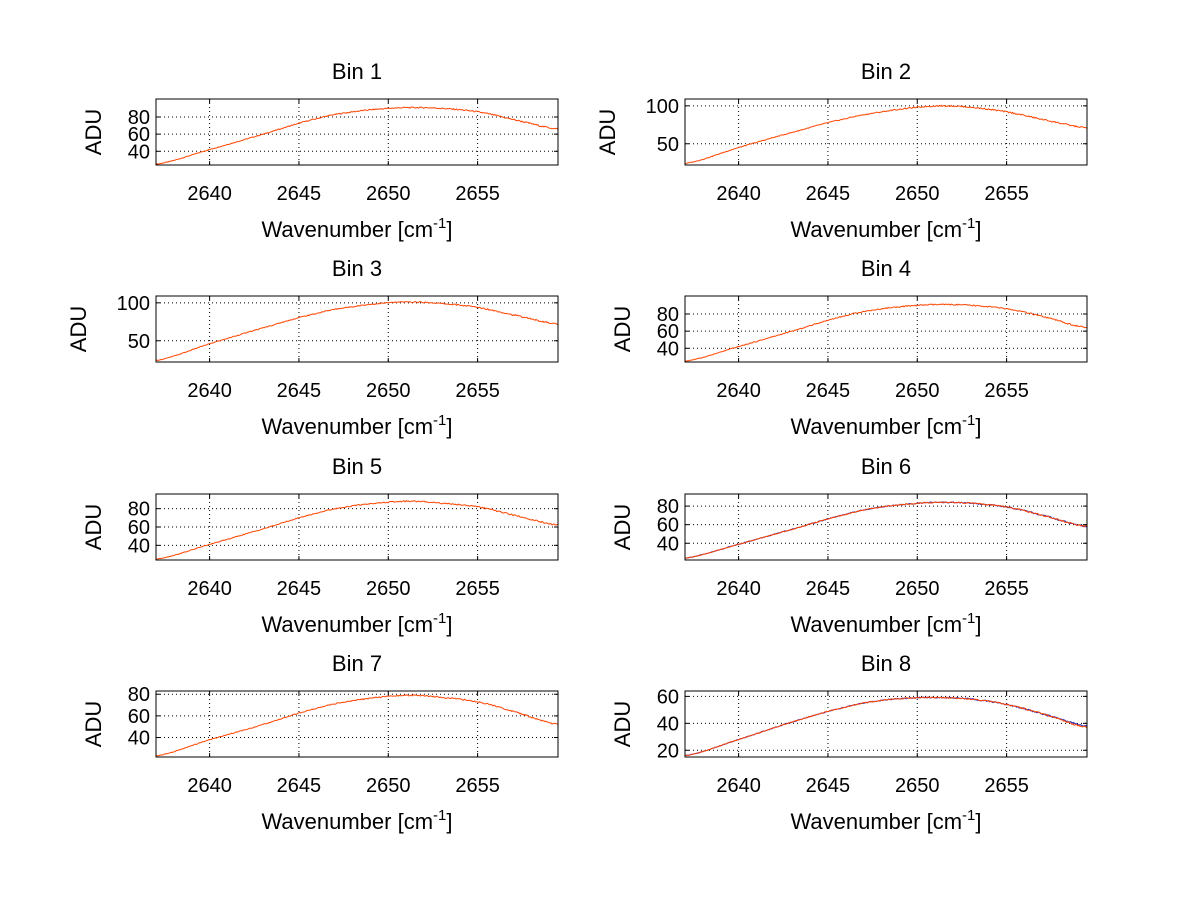 Image resolution: width=1200 pixels, height=901 pixels. What do you see at coordinates (357, 663) in the screenshot?
I see `chart-title: Bin 7` at bounding box center [357, 663].